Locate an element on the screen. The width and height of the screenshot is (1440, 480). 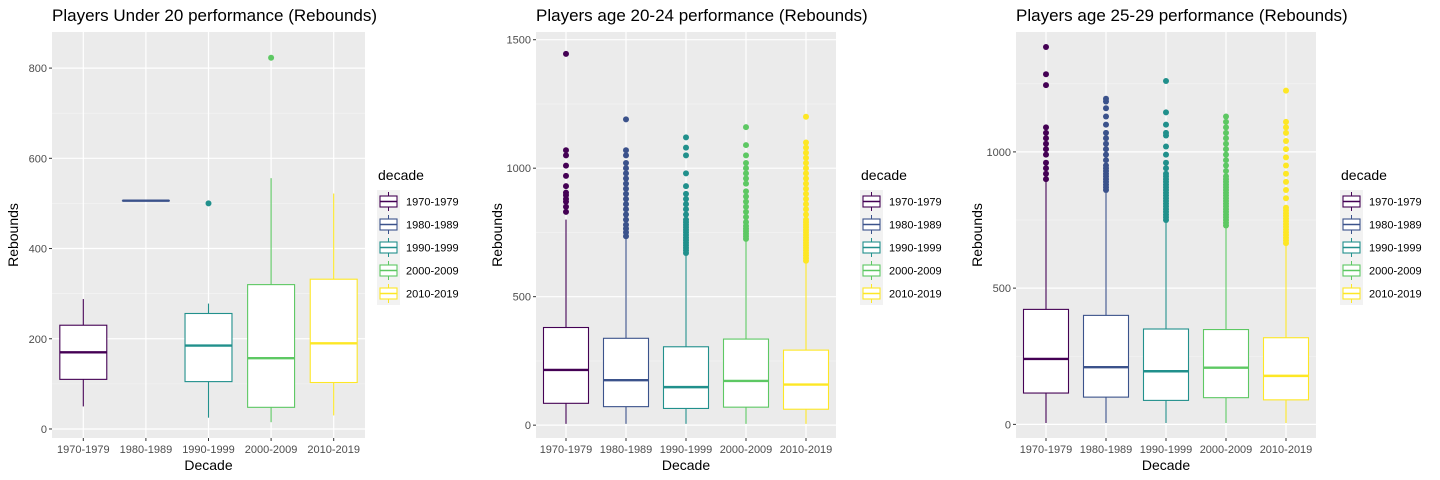
y-tick-label: 1000 is located at coordinates (999, 153).